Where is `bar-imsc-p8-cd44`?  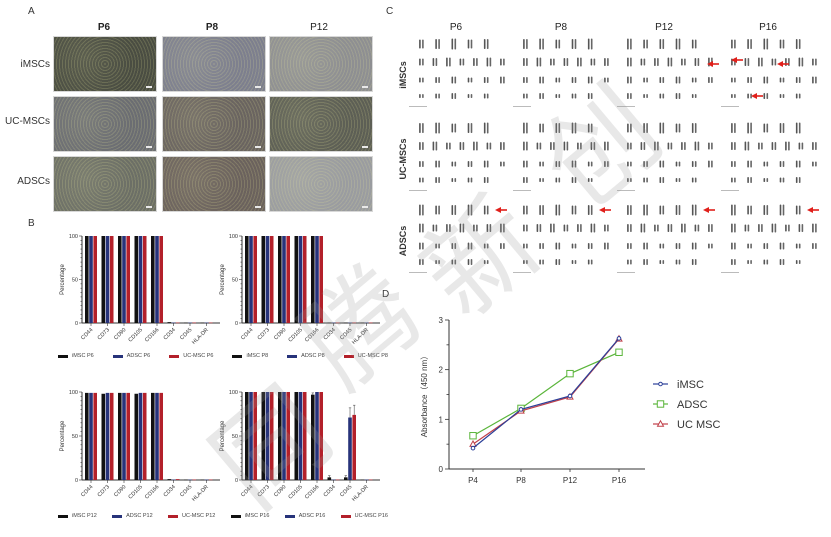
bar-imsc-p8-cd44 is located at coordinates (247, 279).